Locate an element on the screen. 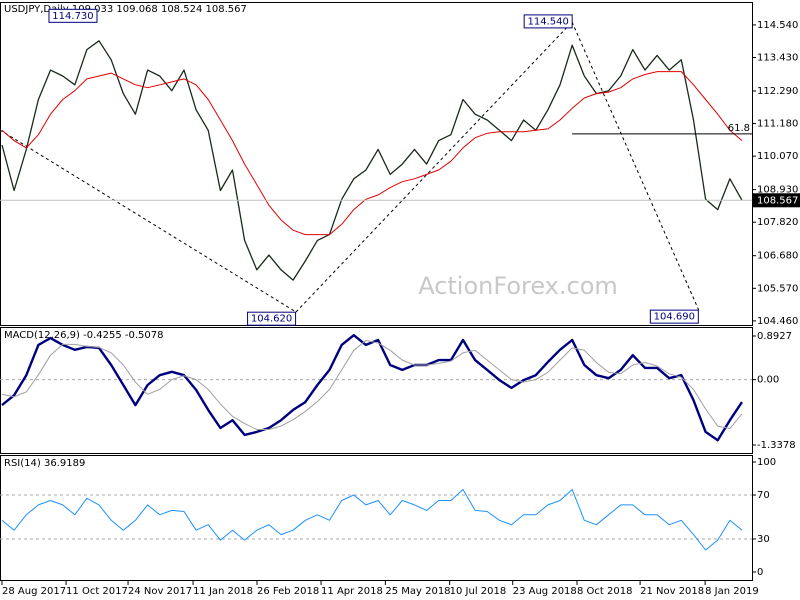 The image size is (800, 600). y-tick-label: 114.540 is located at coordinates (777, 25).